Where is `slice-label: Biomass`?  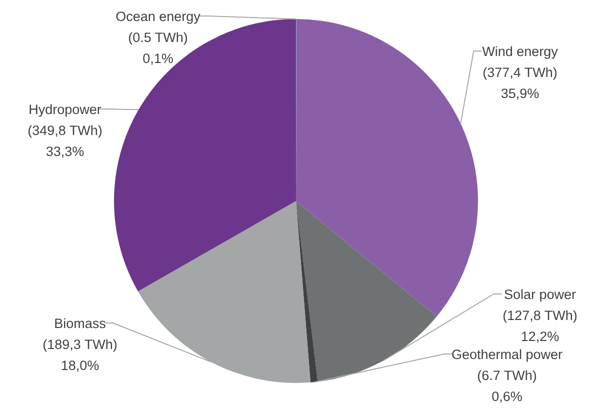
slice-label: Biomass is located at coordinates (80, 323).